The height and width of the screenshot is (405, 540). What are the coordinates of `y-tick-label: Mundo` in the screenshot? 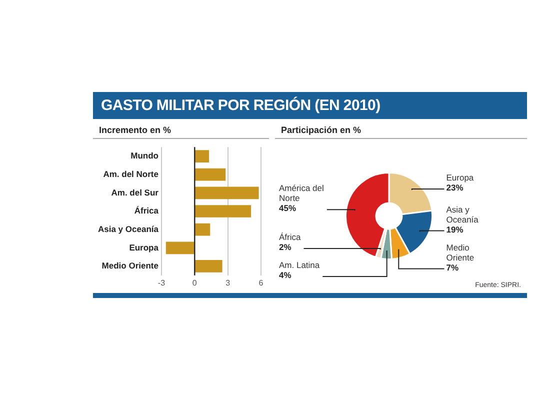 It's located at (144, 155).